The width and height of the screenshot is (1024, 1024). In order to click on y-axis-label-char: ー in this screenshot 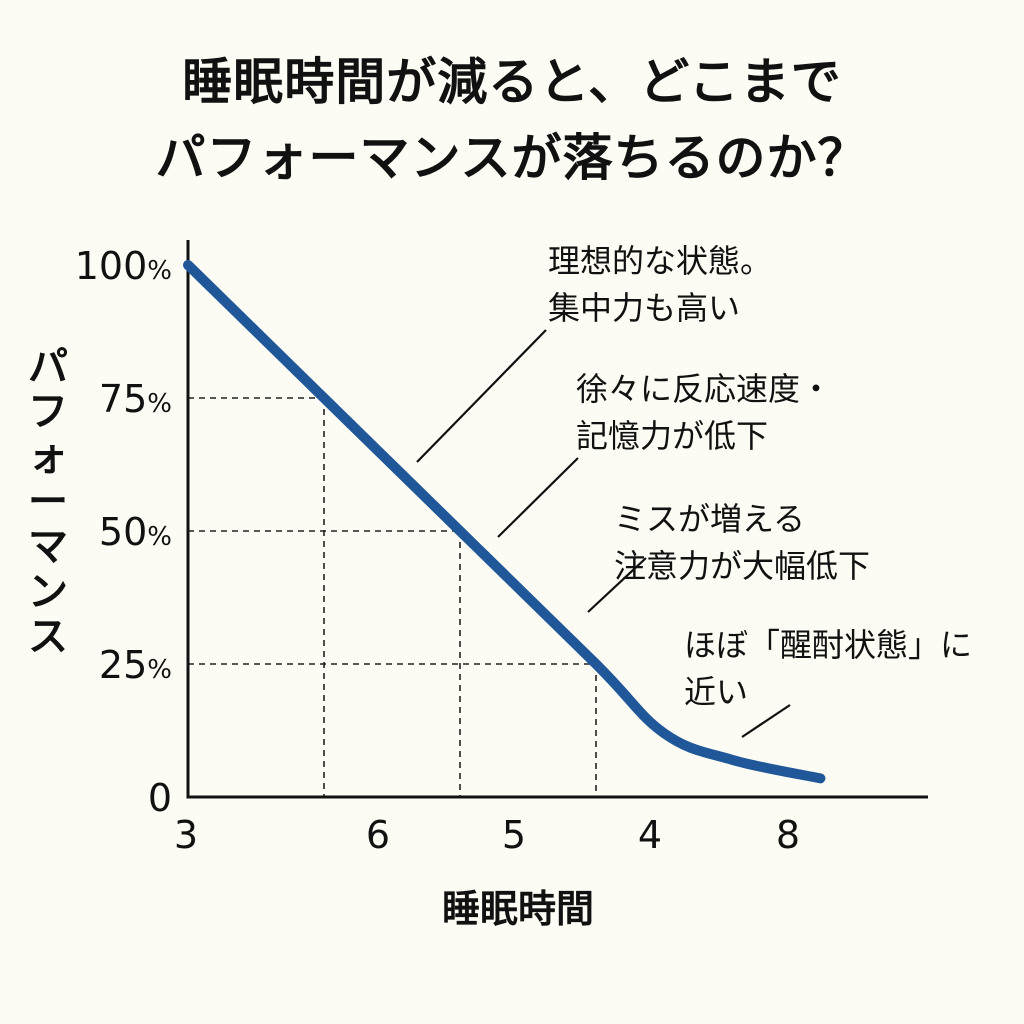, I will do `click(48, 502)`.